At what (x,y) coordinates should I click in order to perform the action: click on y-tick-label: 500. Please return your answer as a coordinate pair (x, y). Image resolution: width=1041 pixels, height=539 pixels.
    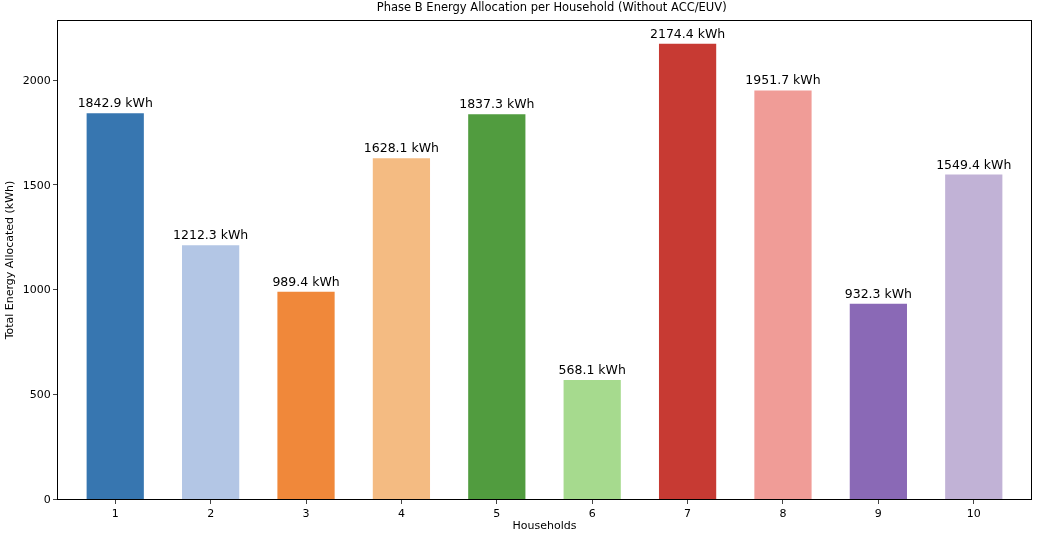
    Looking at the image, I should click on (40, 395).